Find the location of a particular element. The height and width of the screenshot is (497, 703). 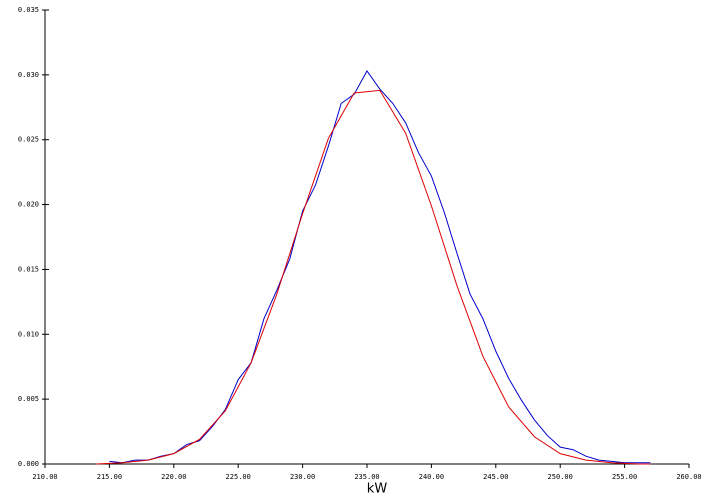

x-tick-label: 245.00 is located at coordinates (495, 477).